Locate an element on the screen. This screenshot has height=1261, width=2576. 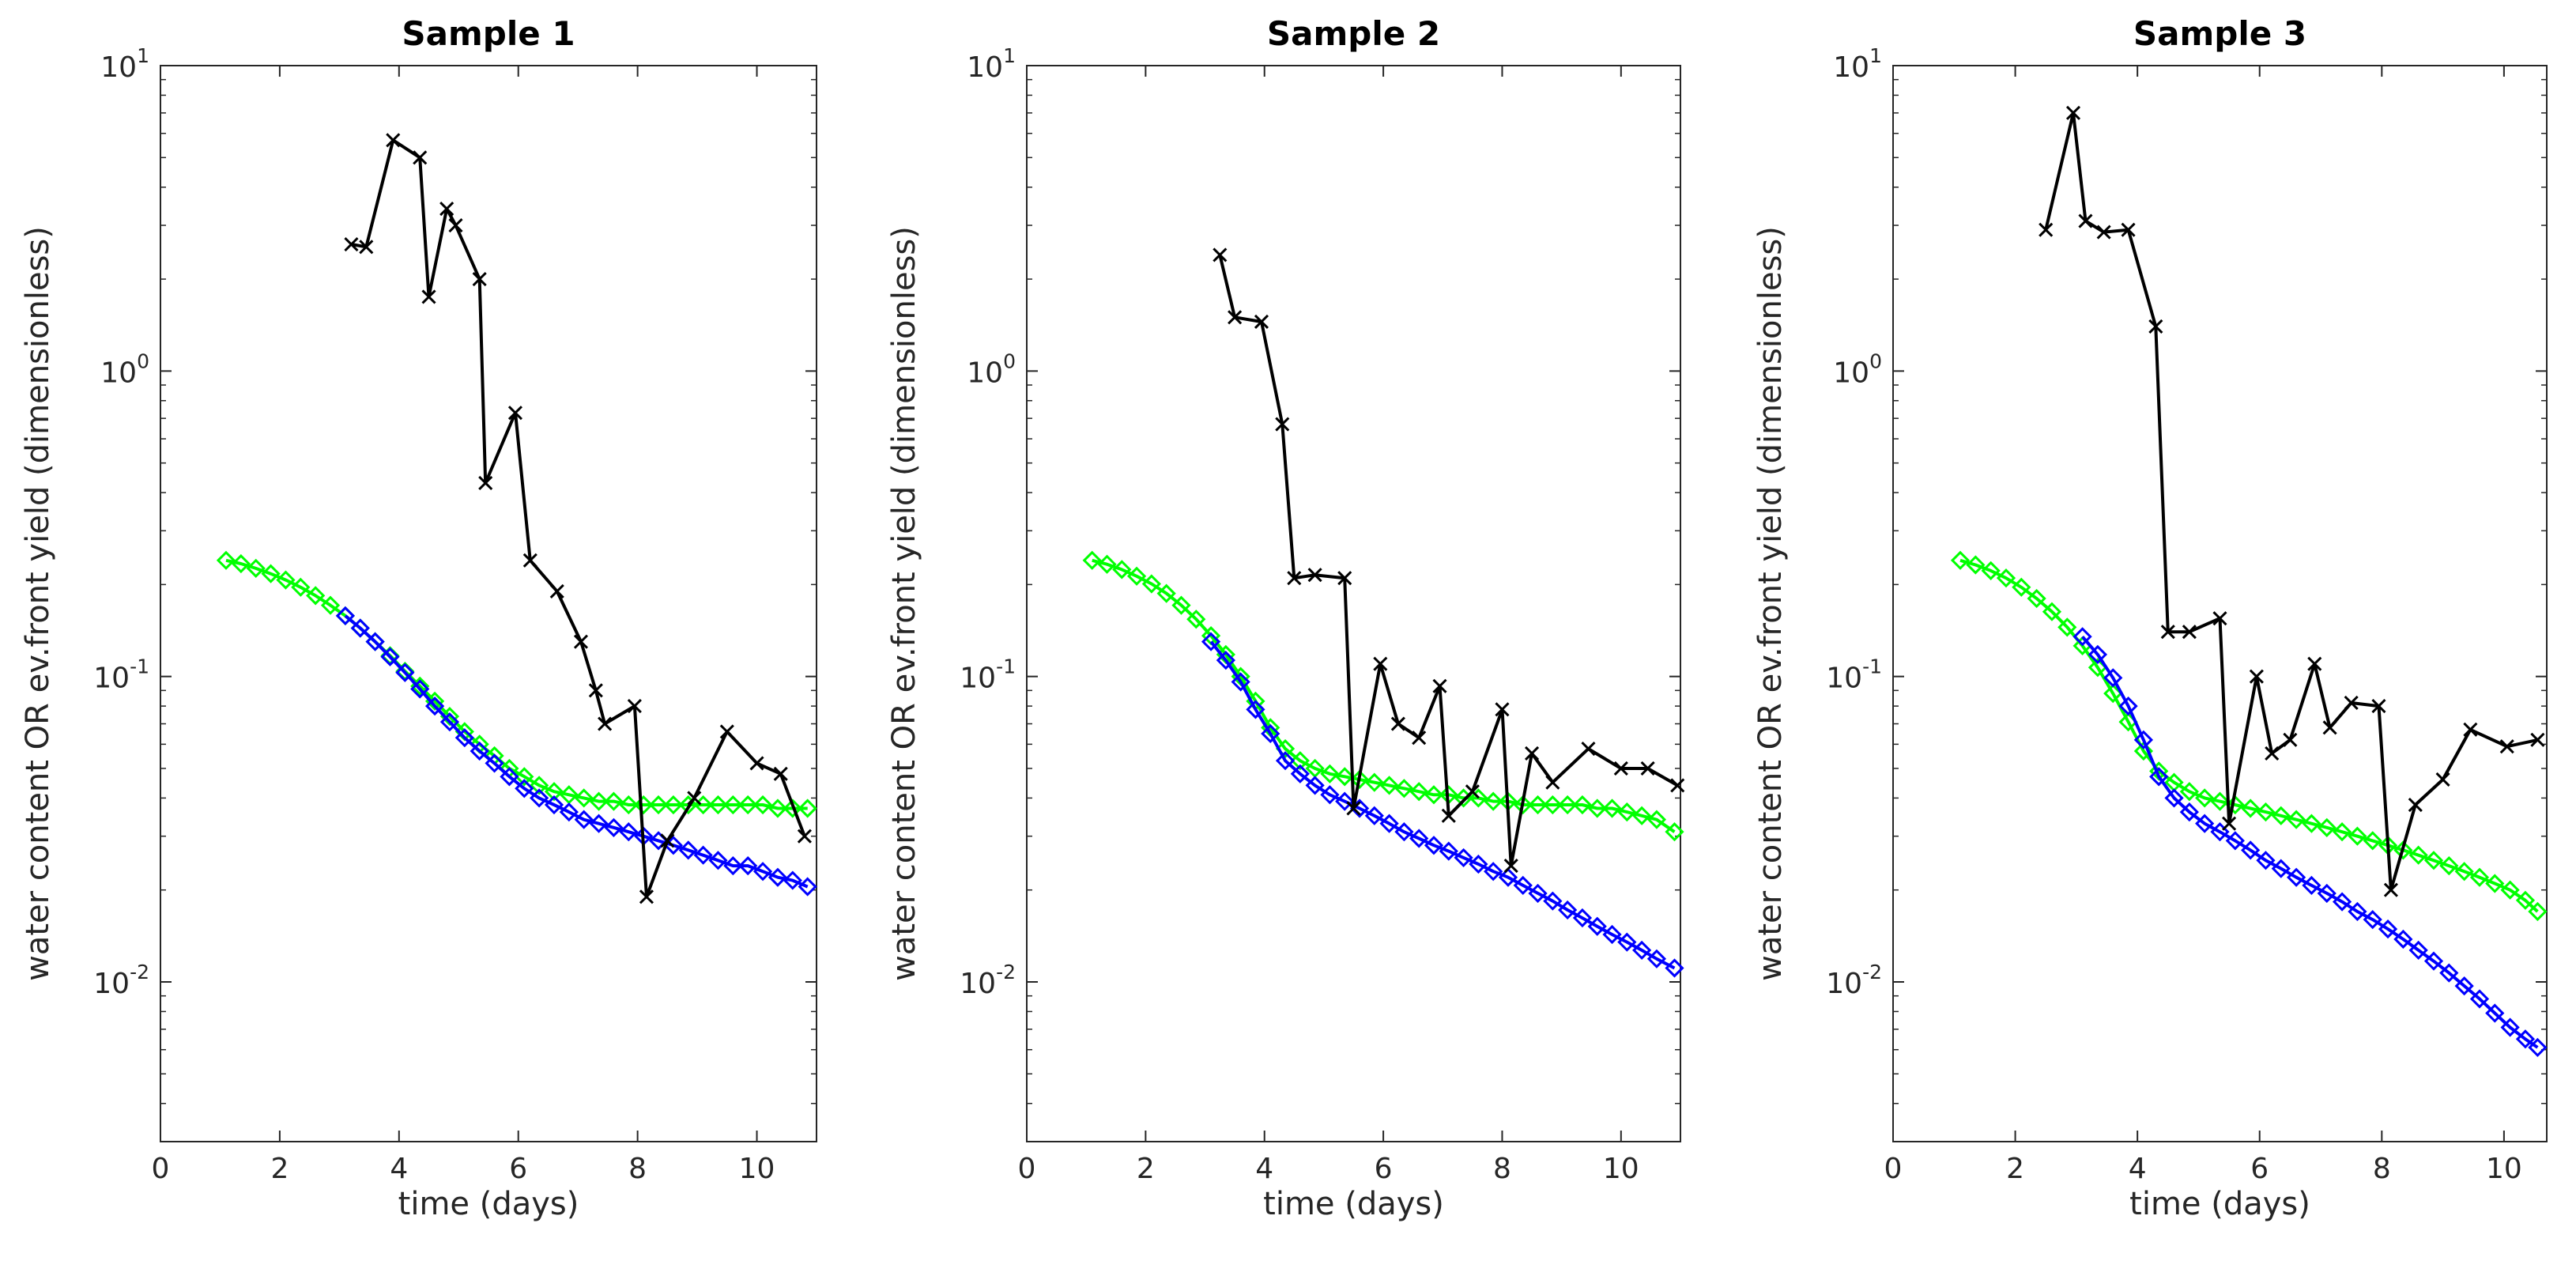
y-tick-label: 10⁰ is located at coordinates (1858, 369).